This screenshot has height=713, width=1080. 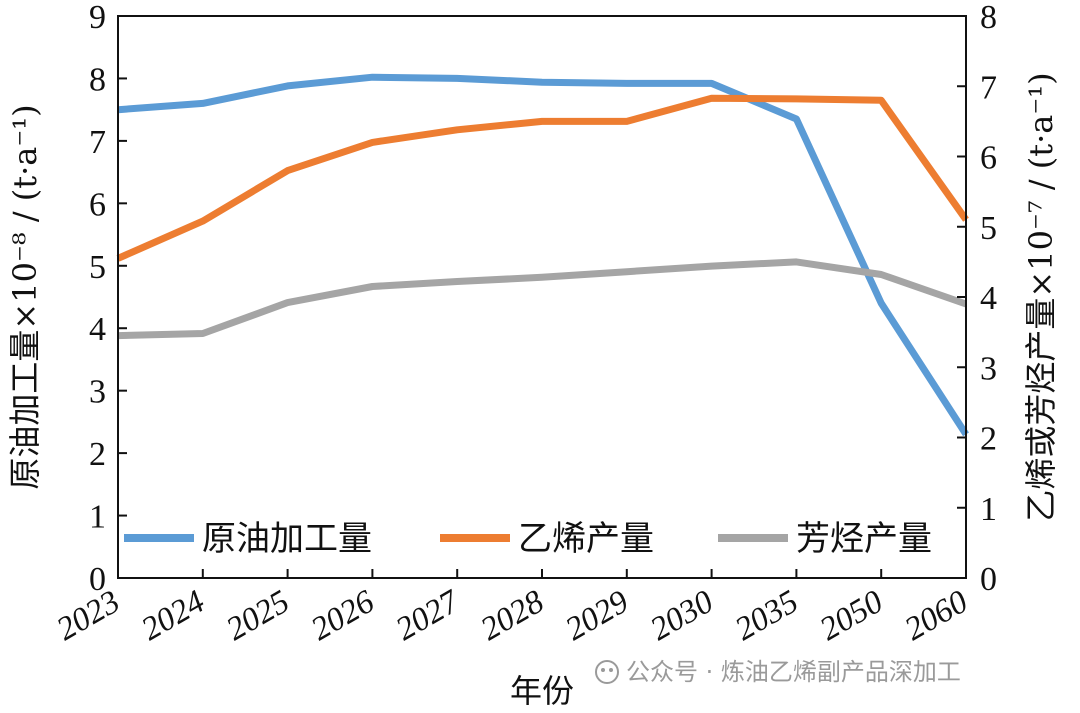 I want to click on x-tick-label: 2028, so click(x=513, y=616).